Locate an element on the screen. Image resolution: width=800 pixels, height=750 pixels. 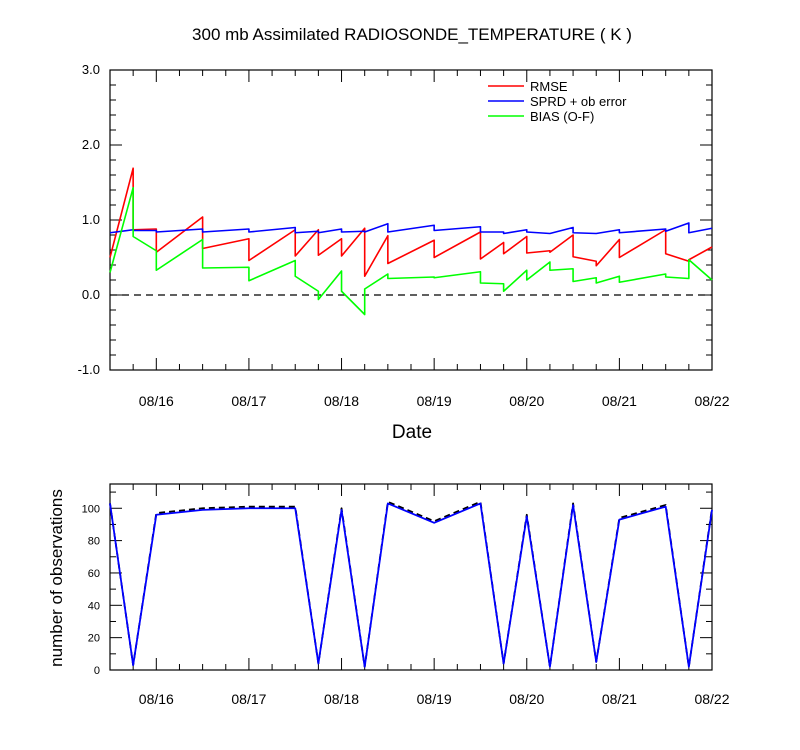
series-line-rmse is located at coordinates (411, 222).